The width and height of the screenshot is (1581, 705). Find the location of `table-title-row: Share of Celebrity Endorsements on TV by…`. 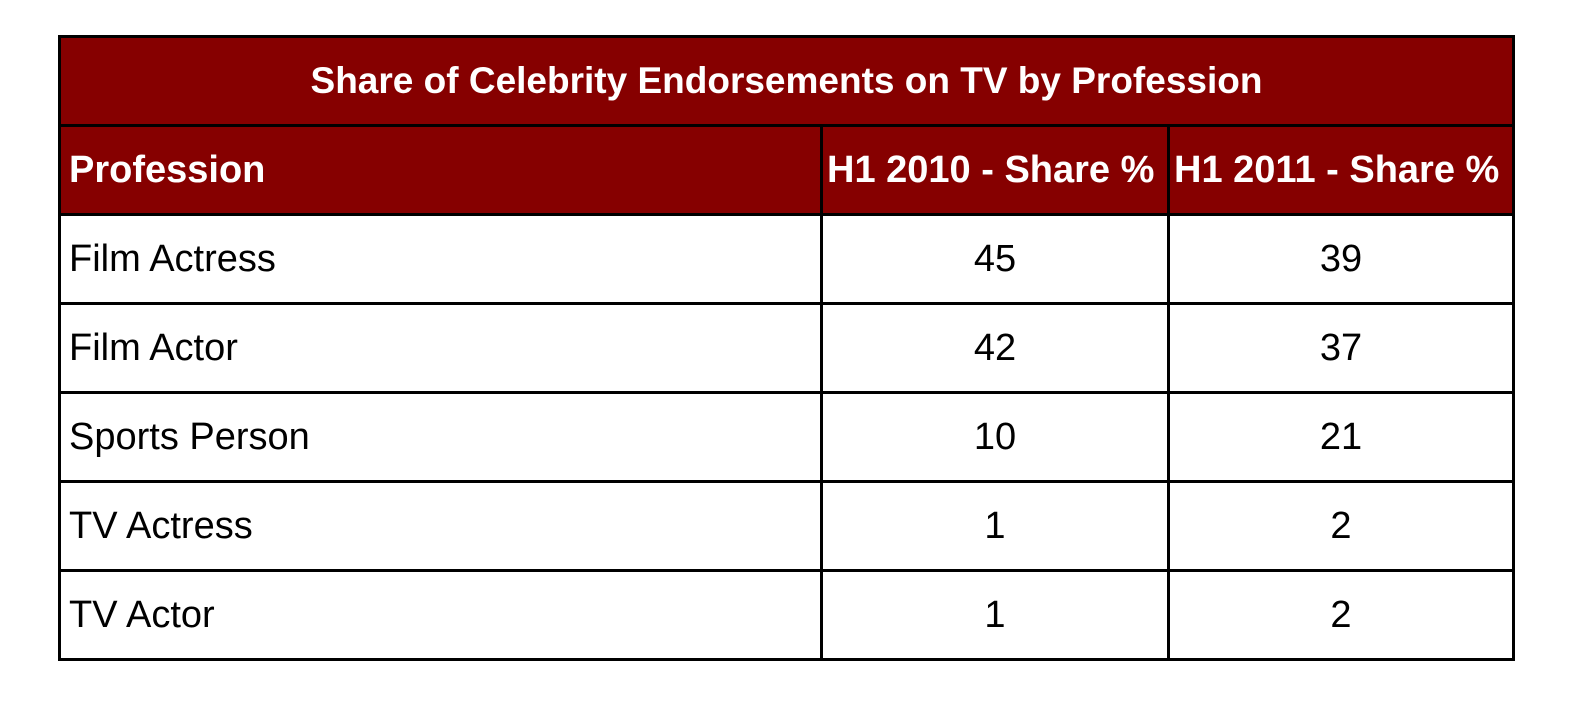

table-title-row: Share of Celebrity Endorsements on TV by… is located at coordinates (786, 81).